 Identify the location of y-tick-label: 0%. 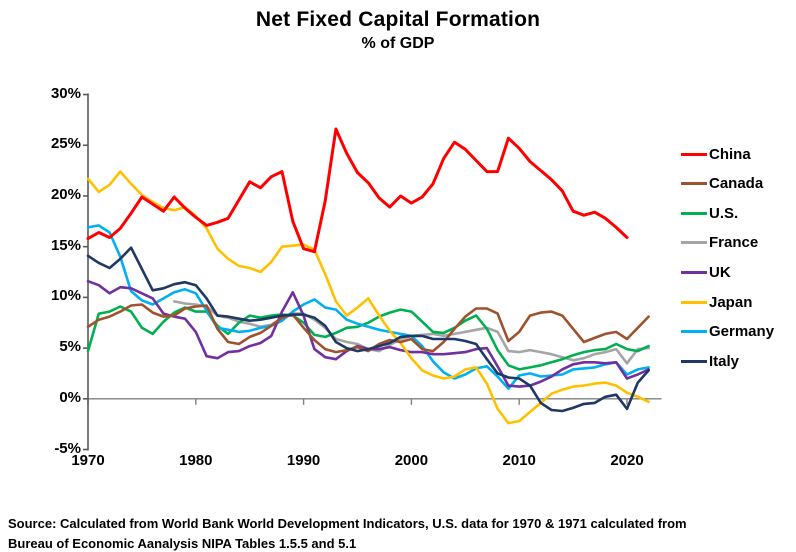
(70, 397).